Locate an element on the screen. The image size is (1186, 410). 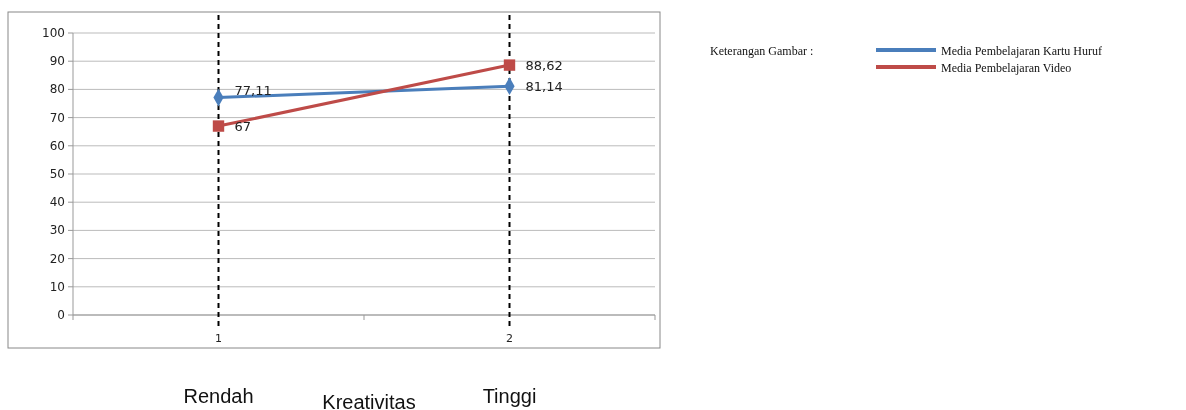
y-tick-label: 0 is located at coordinates (61, 315).